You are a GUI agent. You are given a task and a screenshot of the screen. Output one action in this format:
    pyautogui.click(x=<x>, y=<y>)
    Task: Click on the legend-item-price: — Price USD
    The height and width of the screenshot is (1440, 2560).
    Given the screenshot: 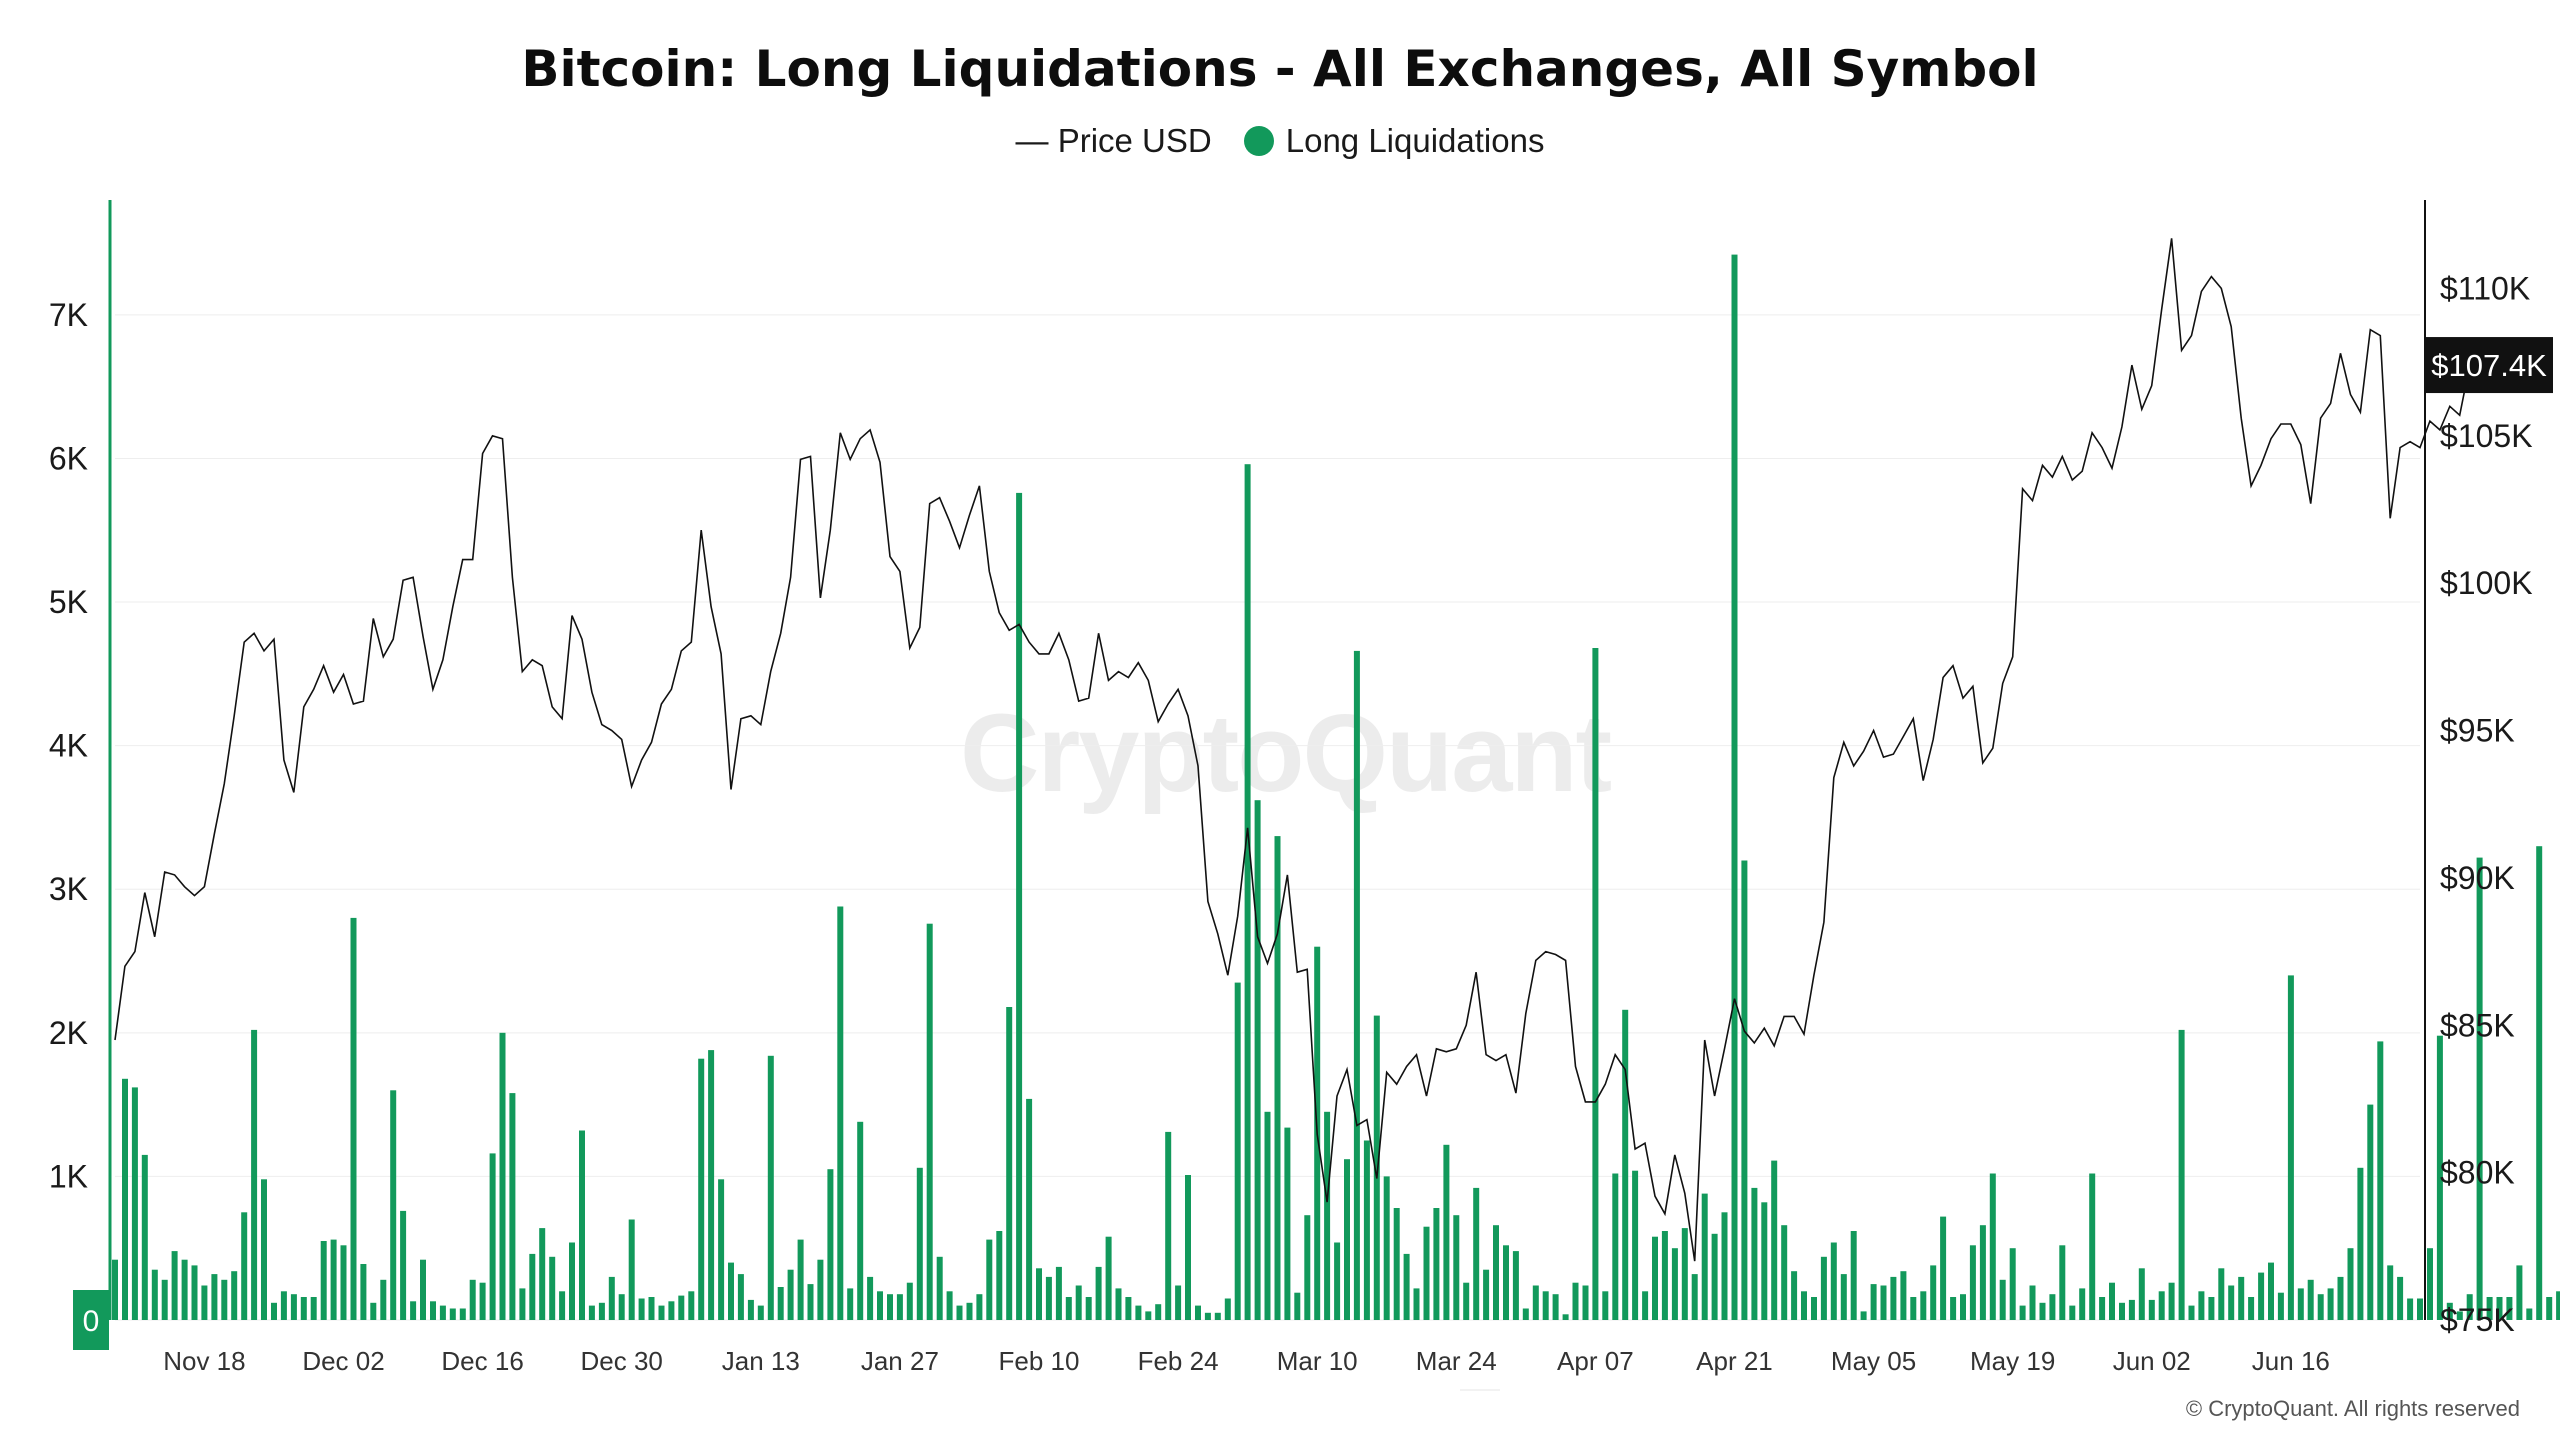 What is the action you would take?
    pyautogui.click(x=1114, y=141)
    